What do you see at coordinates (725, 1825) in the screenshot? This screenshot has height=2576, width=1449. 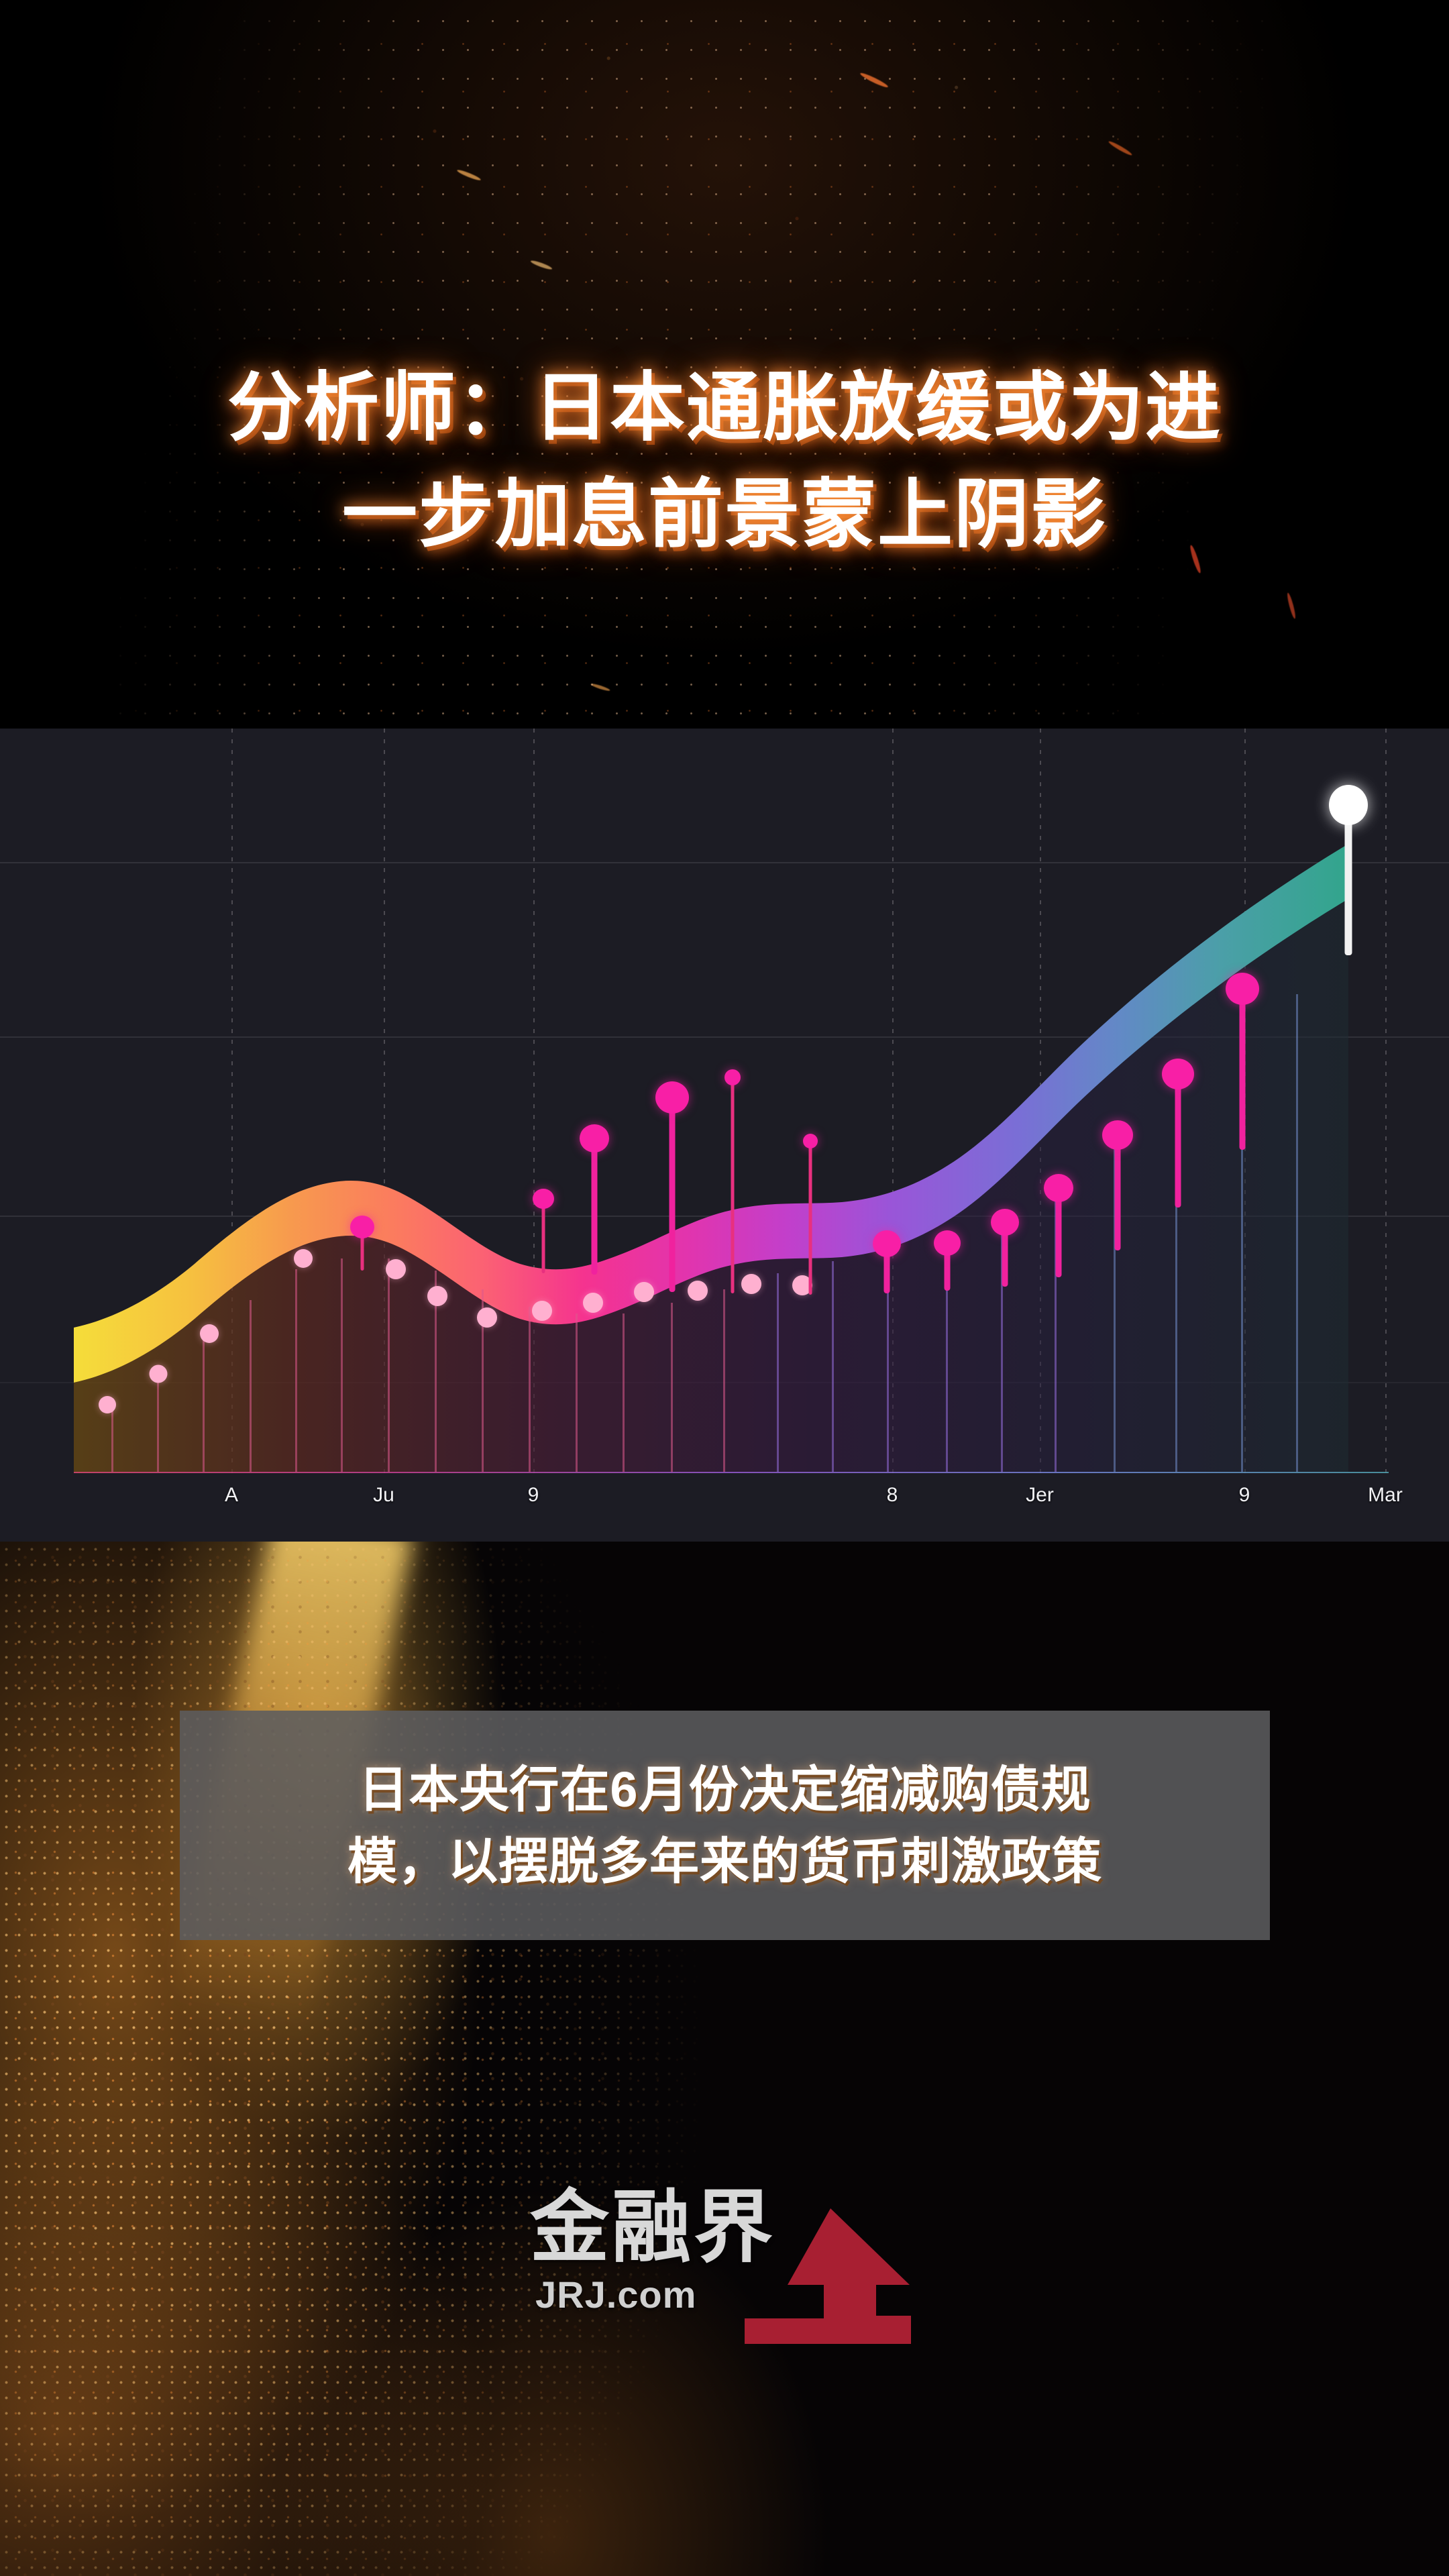 I see `caption-box: 日本央行在6月份决定缩减购债规 模，以摆脱多年来的货币刺激政策` at bounding box center [725, 1825].